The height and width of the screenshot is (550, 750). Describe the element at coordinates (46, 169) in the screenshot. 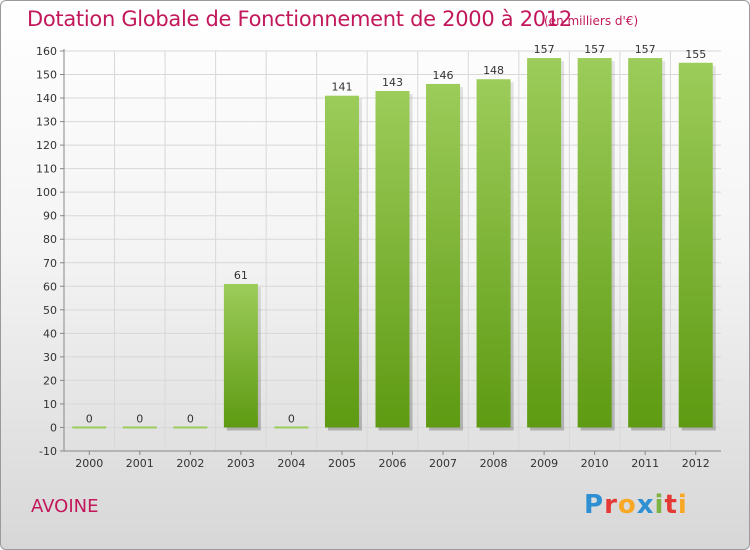

I see `y-tick-label: 110` at that location.